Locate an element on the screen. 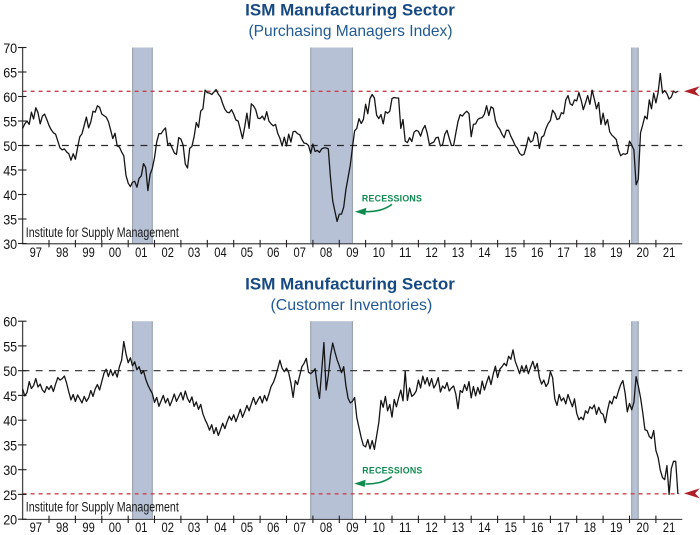 This screenshot has width=700, height=535. svg-text: (Purchasing Managers Index) is located at coordinates (351, 31).